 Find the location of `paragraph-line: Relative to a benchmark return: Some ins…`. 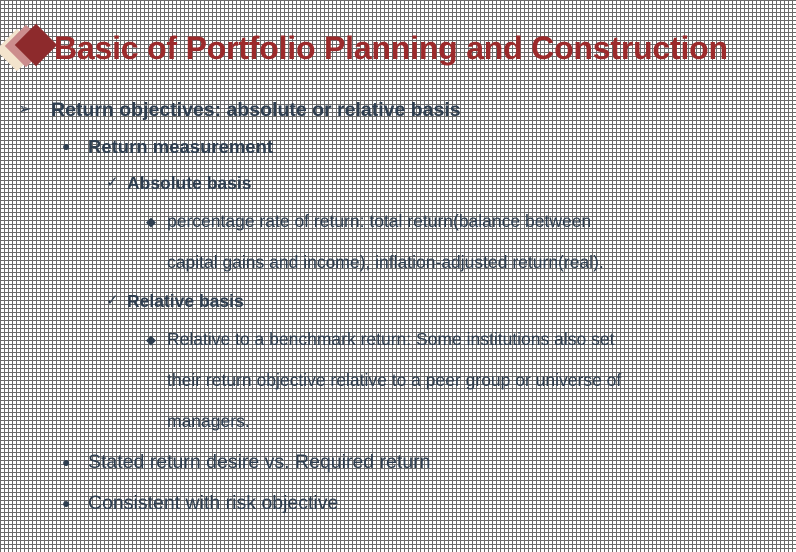

paragraph-line: Relative to a benchmark return: Some ins… is located at coordinates (391, 339).